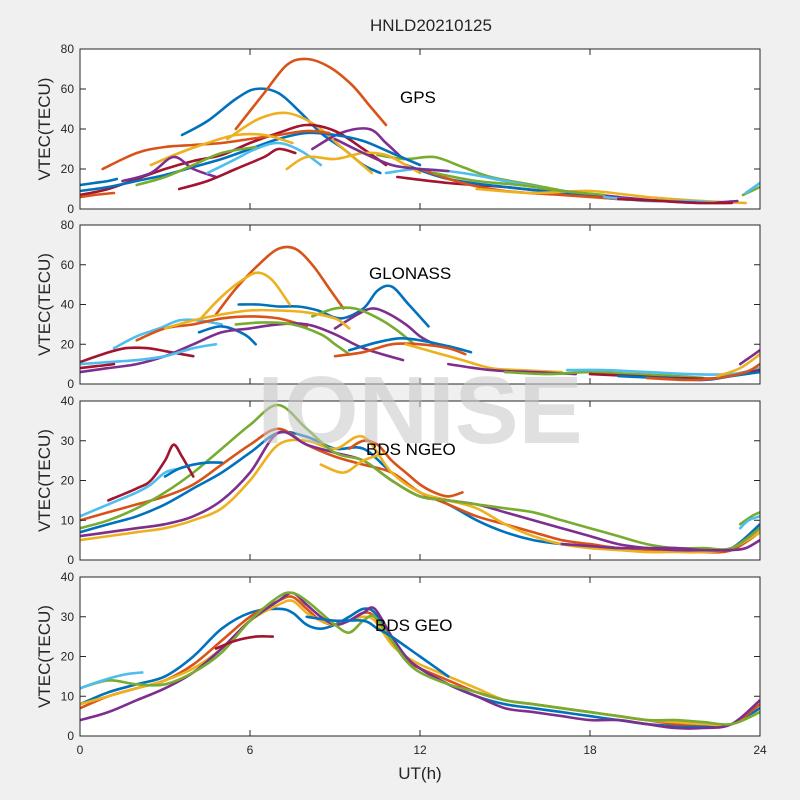  I want to click on x-tick-label: 24, so click(760, 750).